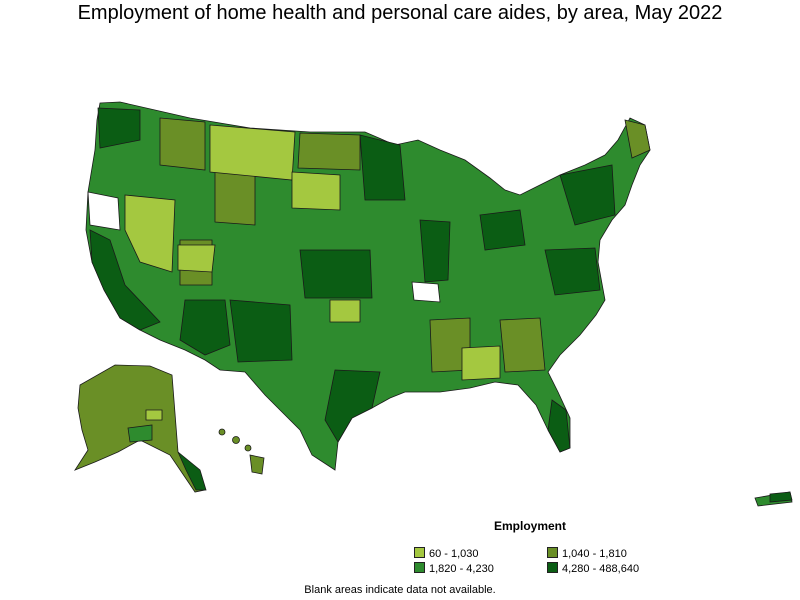 The width and height of the screenshot is (800, 600). I want to click on region-minnesota, so click(382, 167).